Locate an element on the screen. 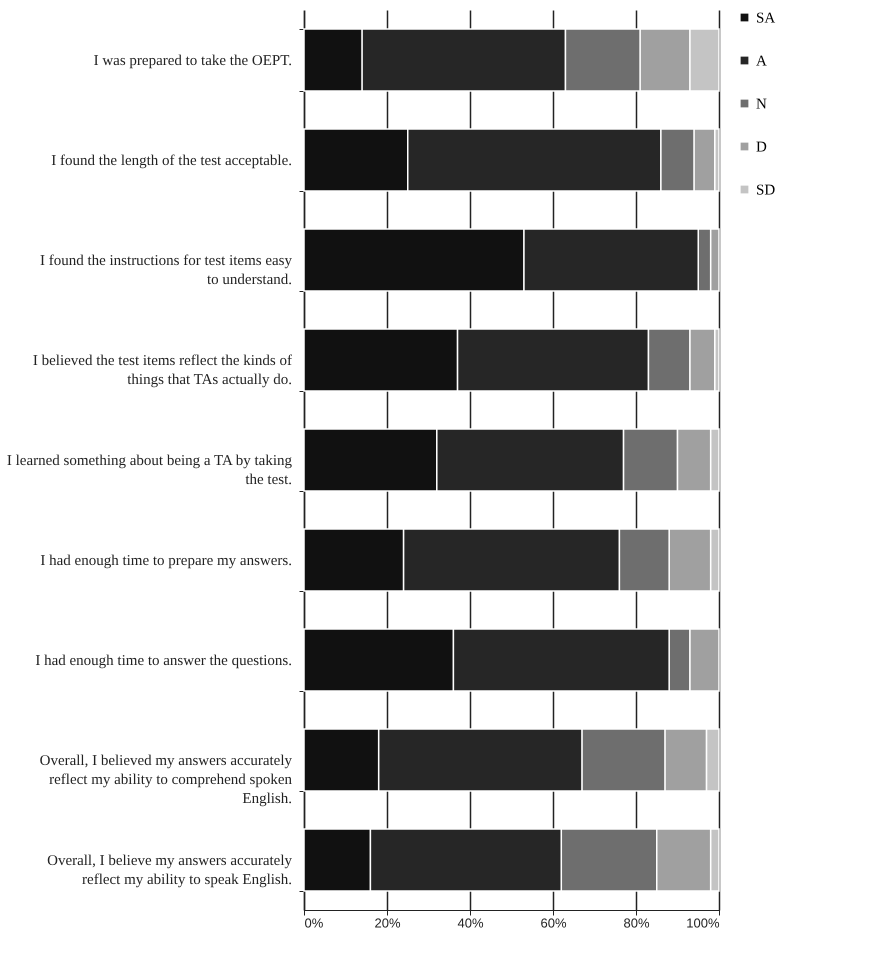  legend-label: D is located at coordinates (761, 148).